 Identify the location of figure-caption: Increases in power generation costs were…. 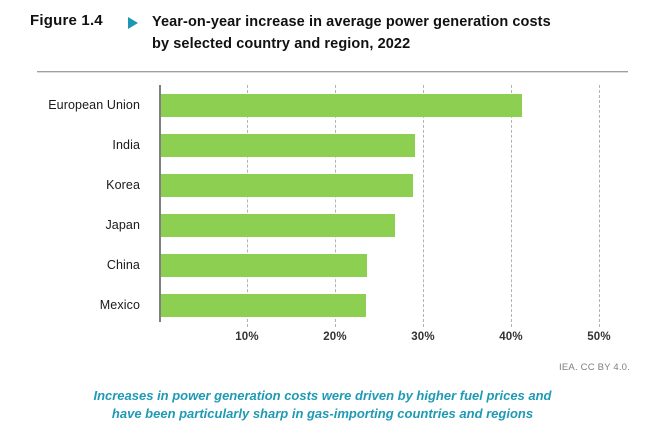
(322, 404).